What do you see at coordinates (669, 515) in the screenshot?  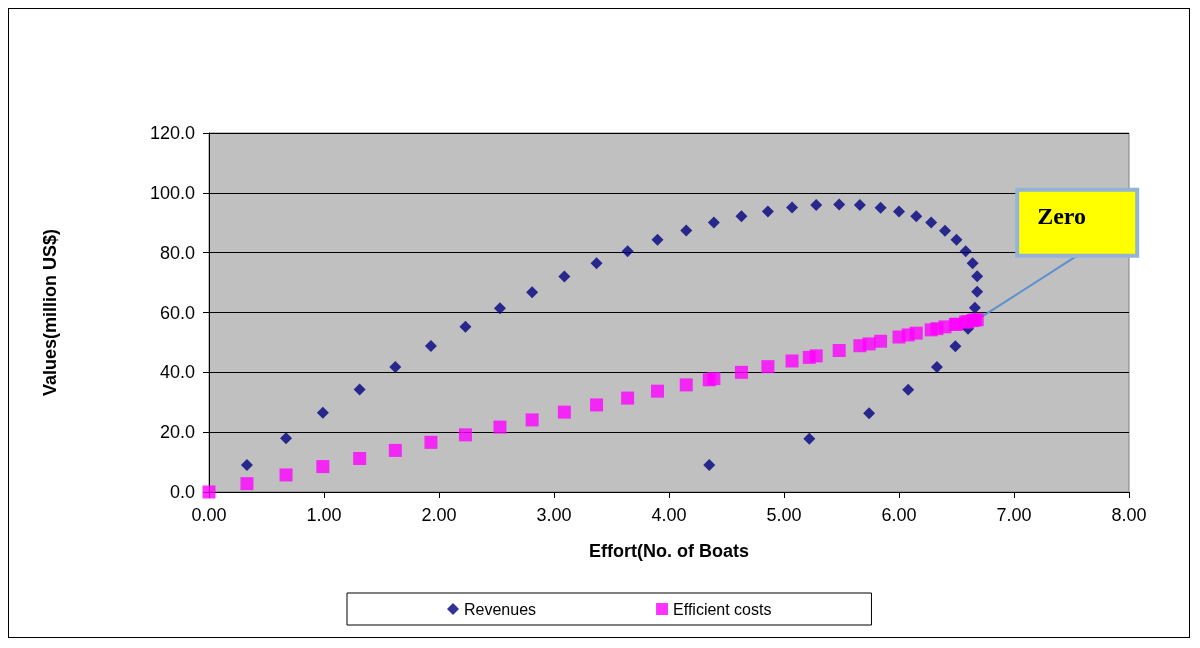 I see `x-tick-label: 4.00` at bounding box center [669, 515].